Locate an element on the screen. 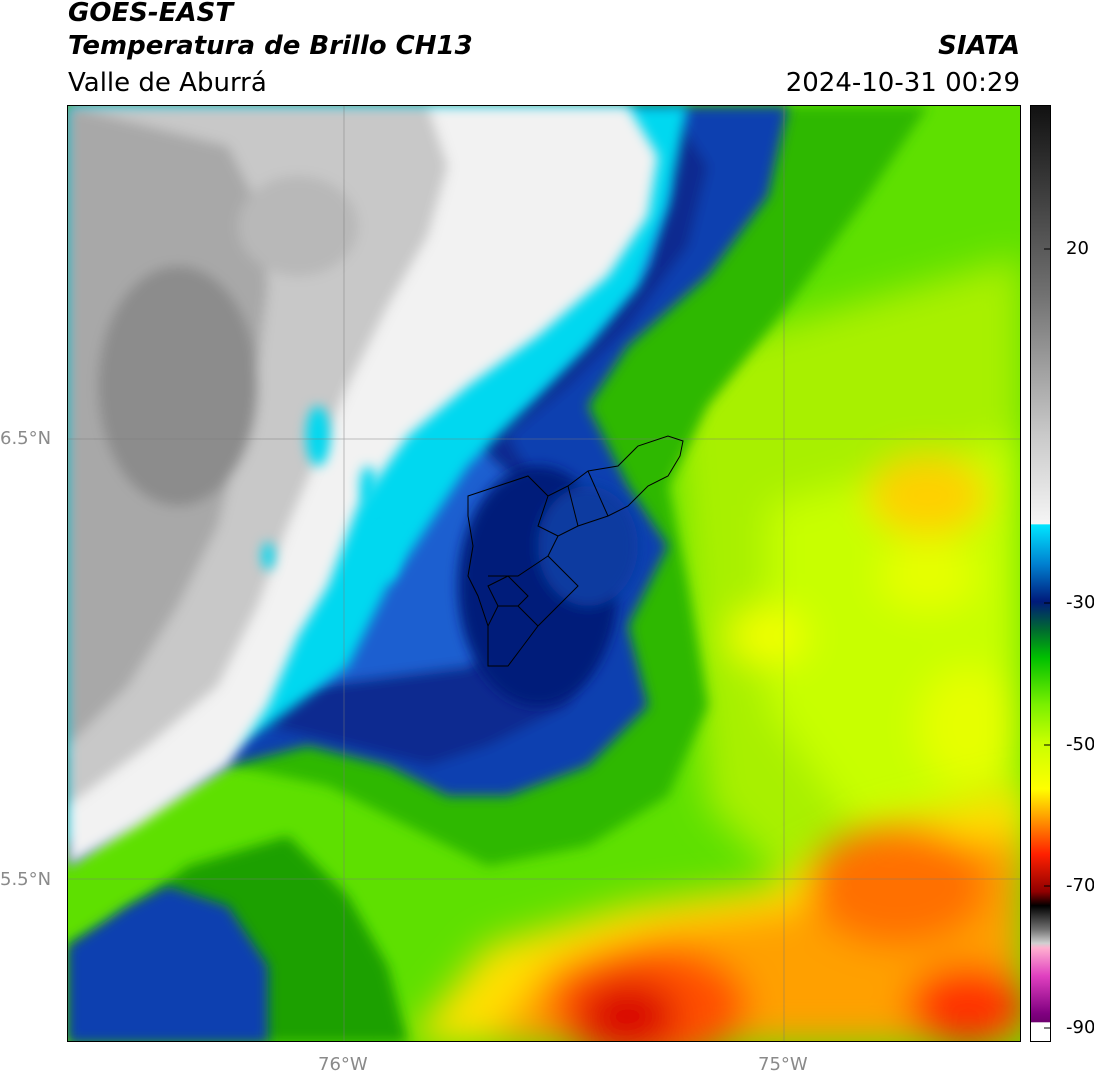 The image size is (1094, 1078). chart-subtitle: Temperatura de Brillo CH13 is located at coordinates (270, 46).